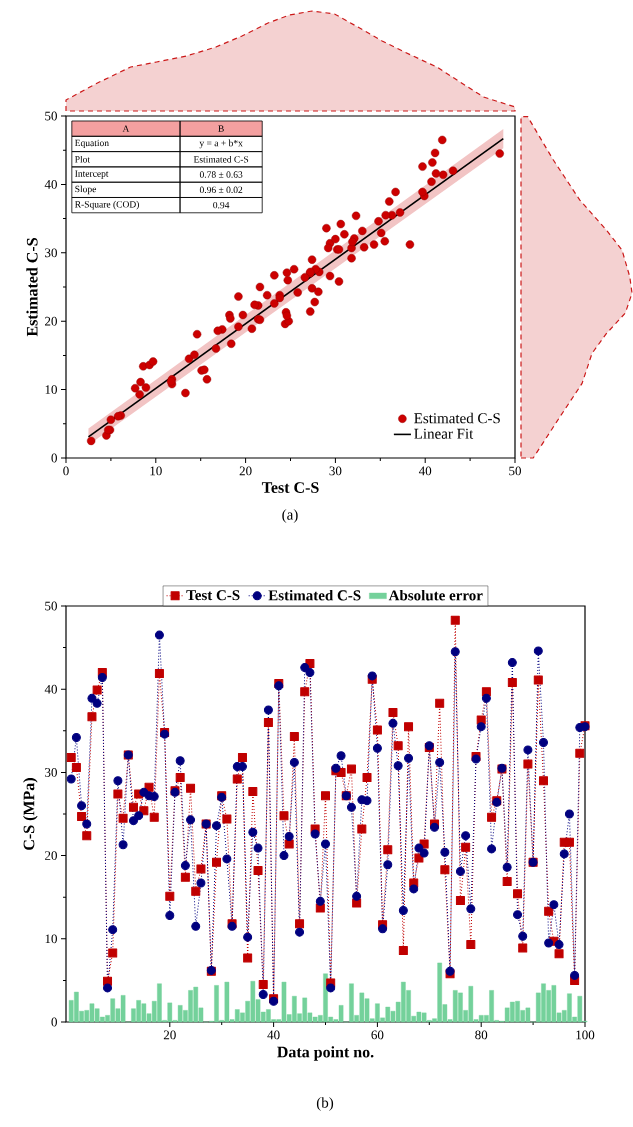 This screenshot has width=633, height=1127. What do you see at coordinates (221, 190) in the screenshot?
I see `annotation: 0.96 ± 0.02` at bounding box center [221, 190].